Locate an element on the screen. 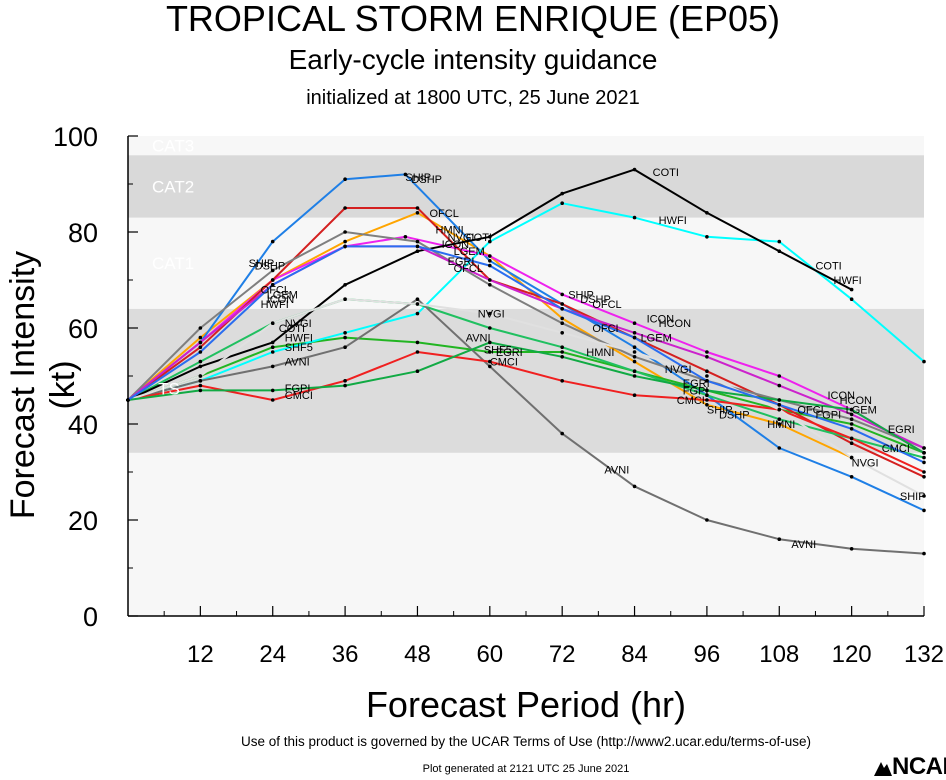 The height and width of the screenshot is (780, 946). series-label: CMCI is located at coordinates (896, 449).